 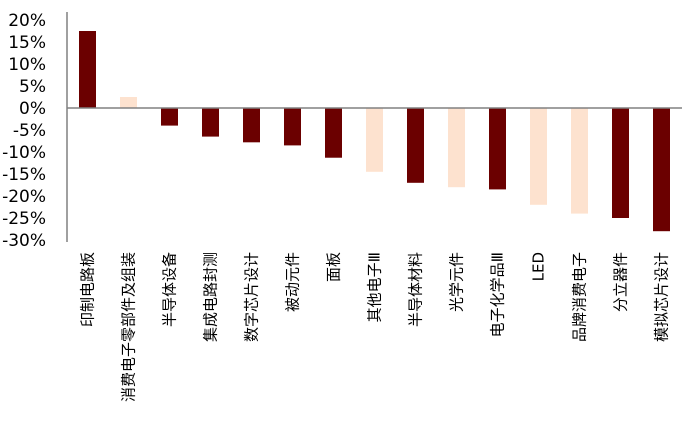 I want to click on x-category-label: 电子化学品Ⅲ, so click(x=498, y=294).